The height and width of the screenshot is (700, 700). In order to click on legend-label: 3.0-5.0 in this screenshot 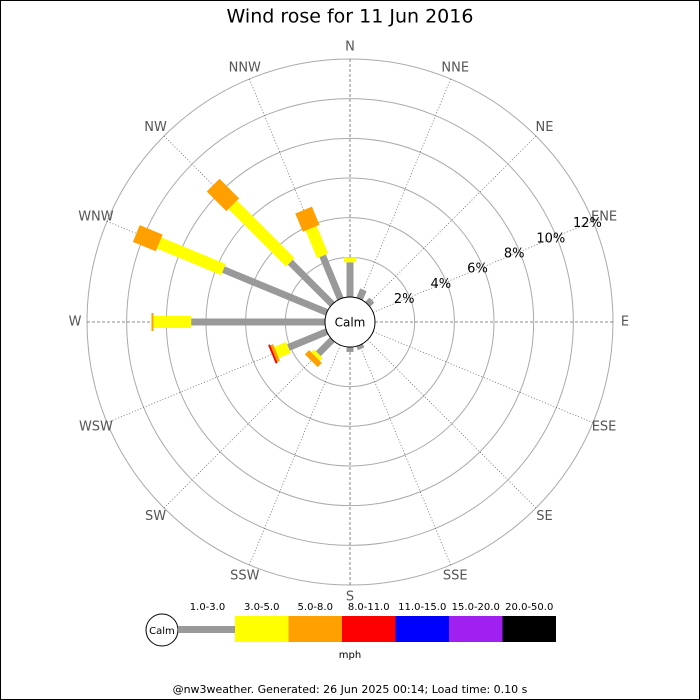, I will do `click(261, 607)`.